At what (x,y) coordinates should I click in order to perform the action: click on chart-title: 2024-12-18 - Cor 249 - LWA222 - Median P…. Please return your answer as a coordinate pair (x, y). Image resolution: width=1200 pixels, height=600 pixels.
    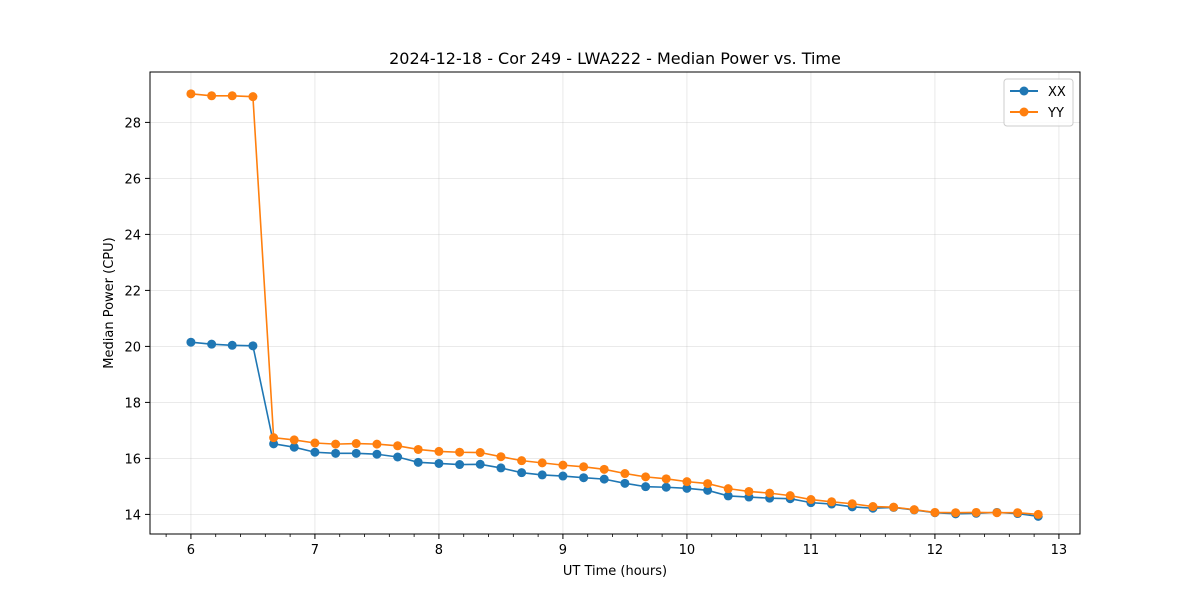
    Looking at the image, I should click on (615, 58).